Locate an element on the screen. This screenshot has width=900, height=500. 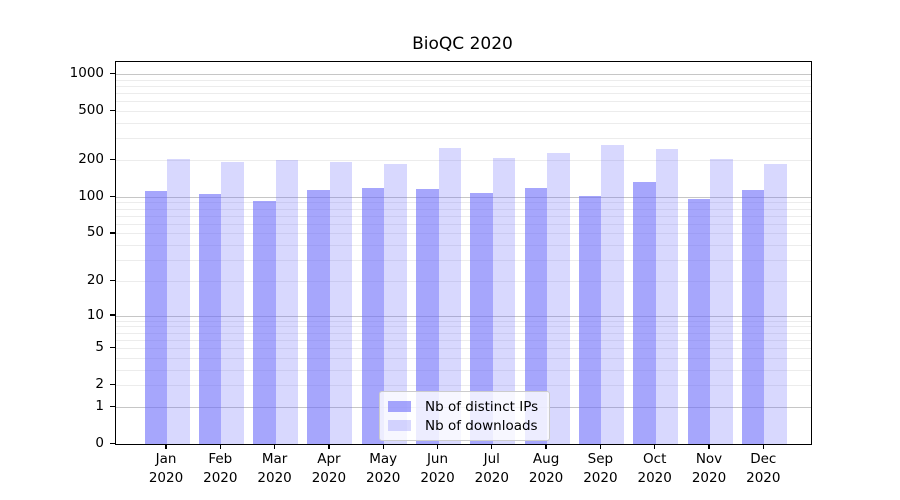
bar-downloads-may is located at coordinates (395, 303).